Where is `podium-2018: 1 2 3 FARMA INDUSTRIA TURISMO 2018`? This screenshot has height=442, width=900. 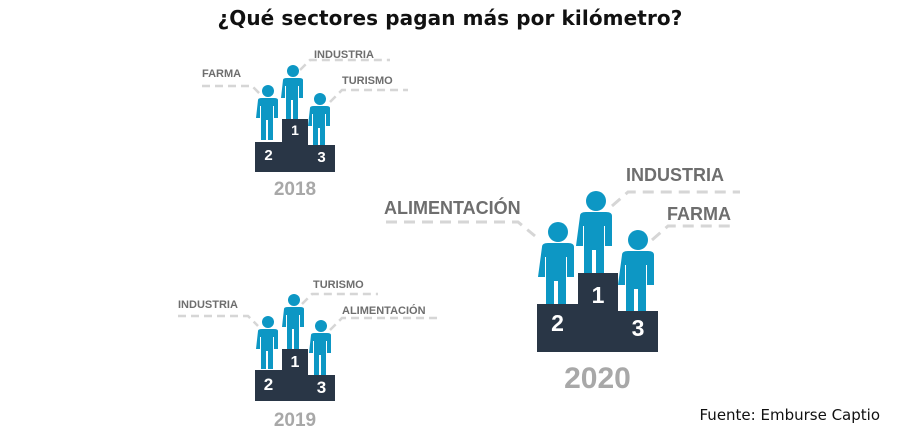 podium-2018: 1 2 3 FARMA INDUSTRIA TURISMO 2018 is located at coordinates (320, 125).